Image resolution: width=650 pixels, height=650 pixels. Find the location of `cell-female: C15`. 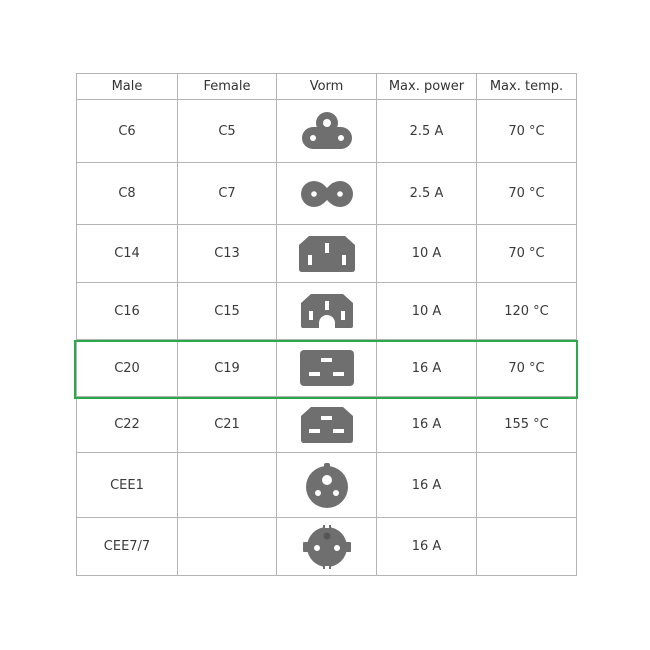

cell-female: C15 is located at coordinates (227, 311).